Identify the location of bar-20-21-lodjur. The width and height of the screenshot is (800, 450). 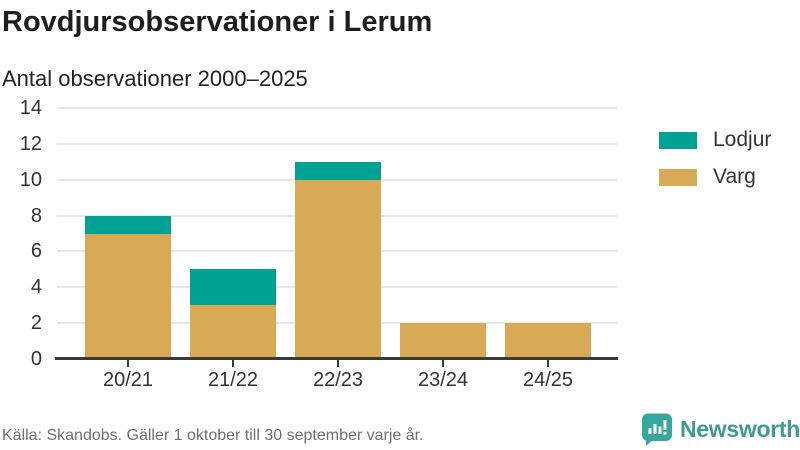
(128, 224).